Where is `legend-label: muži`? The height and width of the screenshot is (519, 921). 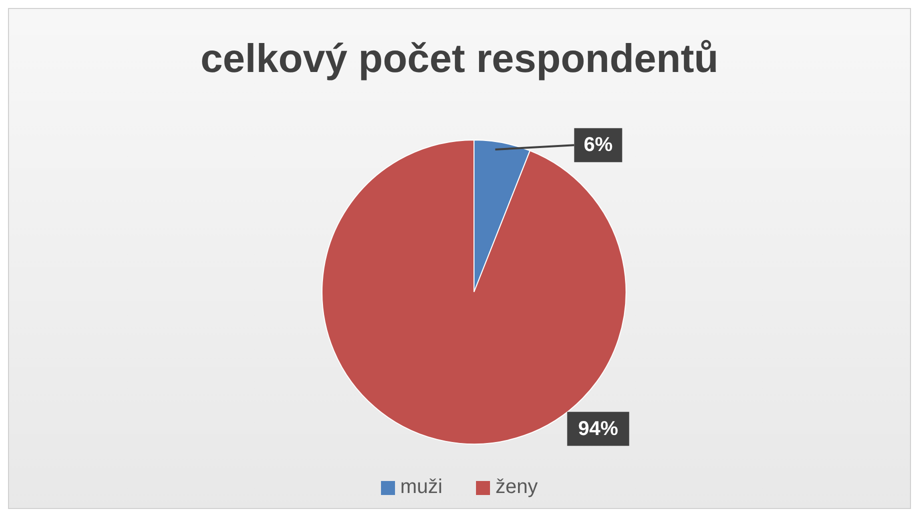 legend-label: muži is located at coordinates (421, 487).